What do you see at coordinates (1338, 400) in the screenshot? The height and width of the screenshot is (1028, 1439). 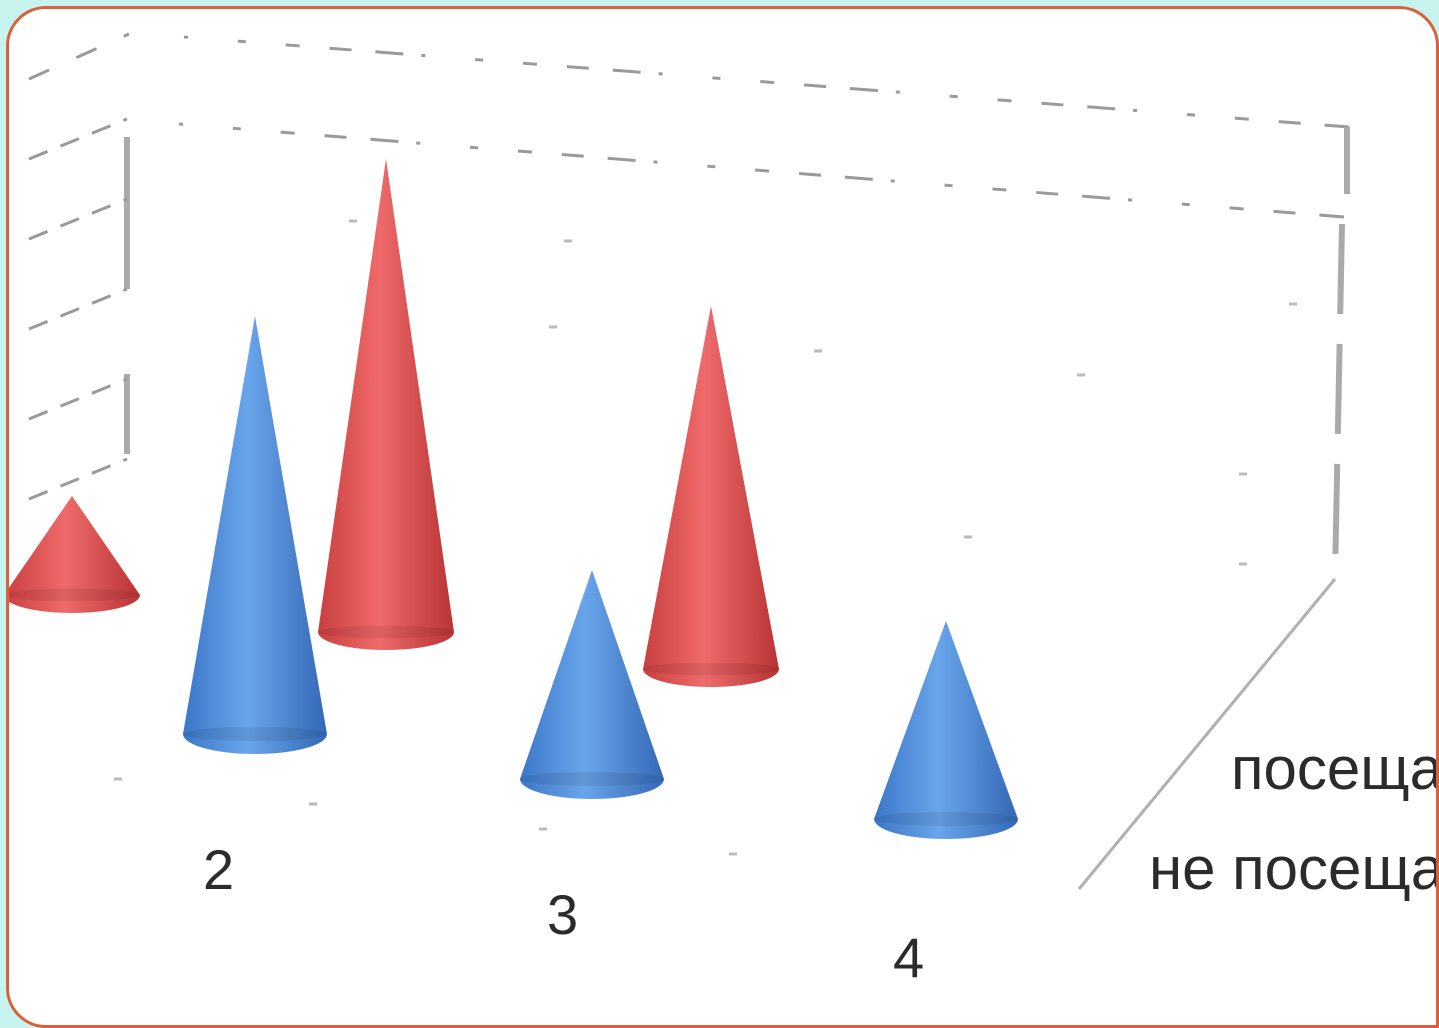 I see `right-wall-edge` at bounding box center [1338, 400].